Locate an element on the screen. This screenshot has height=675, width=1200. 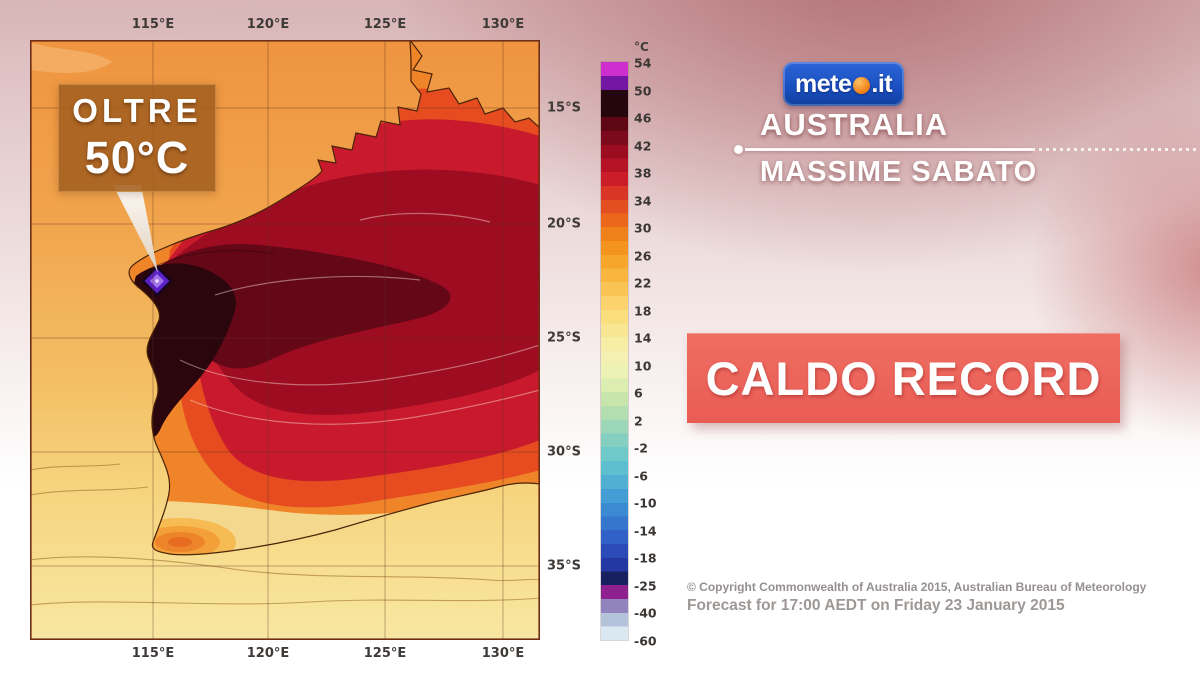
colorbar-tick-label: -18 is located at coordinates (645, 558).